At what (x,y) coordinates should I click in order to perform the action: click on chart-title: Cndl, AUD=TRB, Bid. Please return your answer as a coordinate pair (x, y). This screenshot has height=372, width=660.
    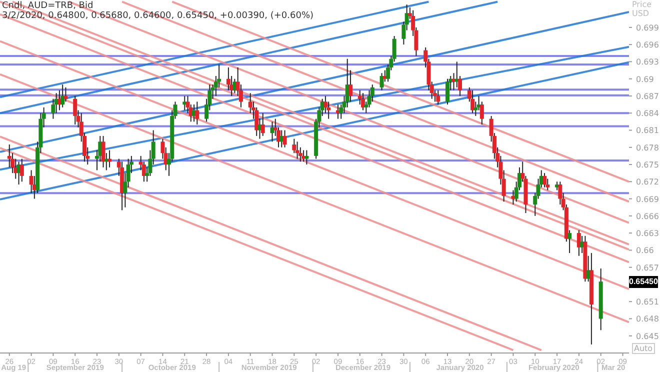
    Looking at the image, I should click on (48, 6).